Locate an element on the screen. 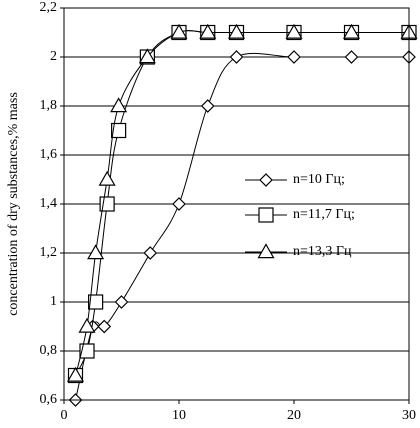 The width and height of the screenshot is (420, 428). legend: n=10 Гц; n=11,7 Гц; n=13,3 Гц is located at coordinates (300, 215).